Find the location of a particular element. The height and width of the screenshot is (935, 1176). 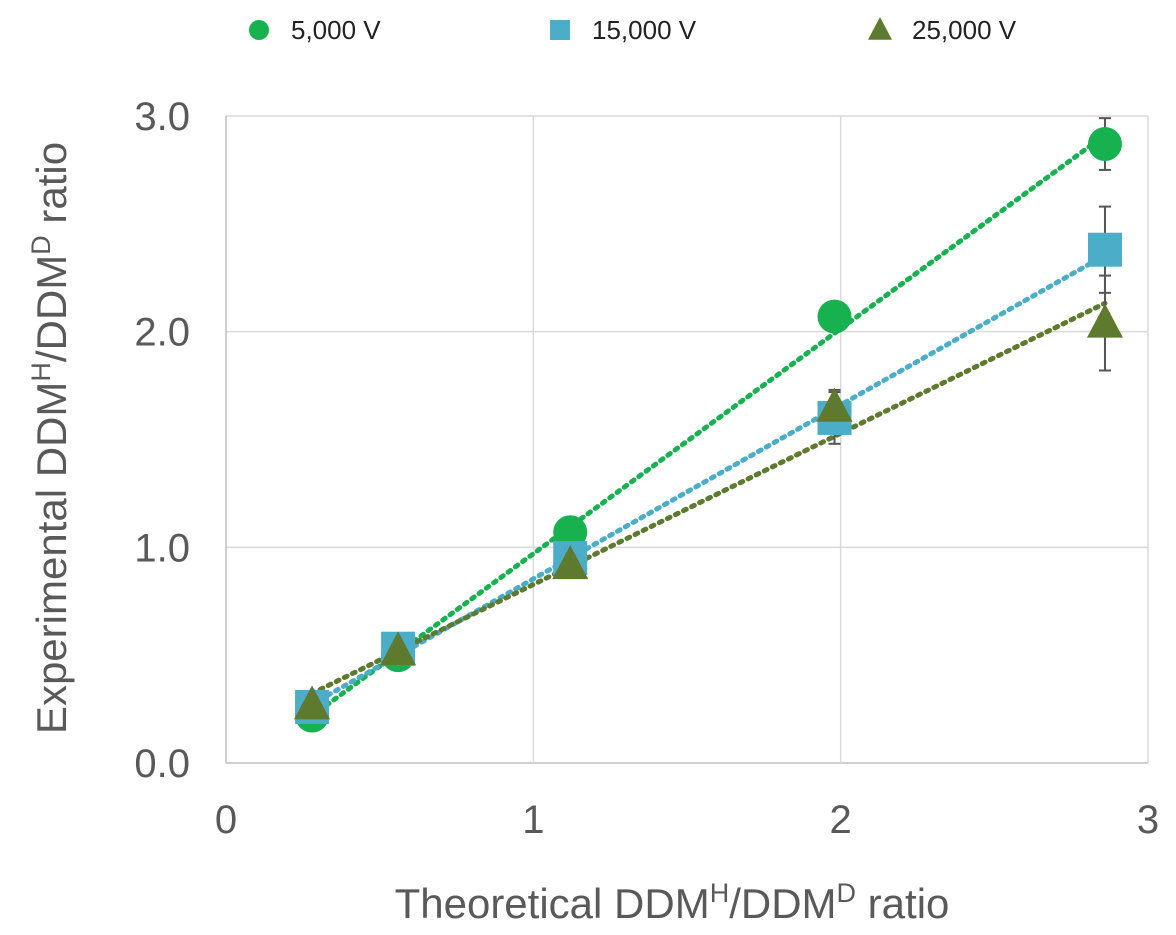

y-tick-label: 2.0 is located at coordinates (162, 333).